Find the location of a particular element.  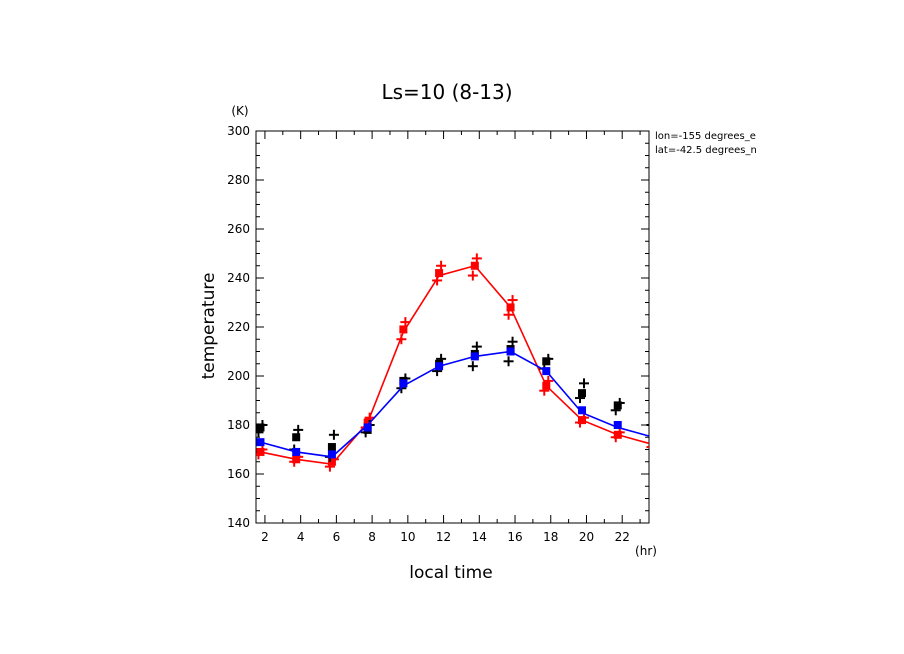

y-unit-label: (K) is located at coordinates (239, 111).